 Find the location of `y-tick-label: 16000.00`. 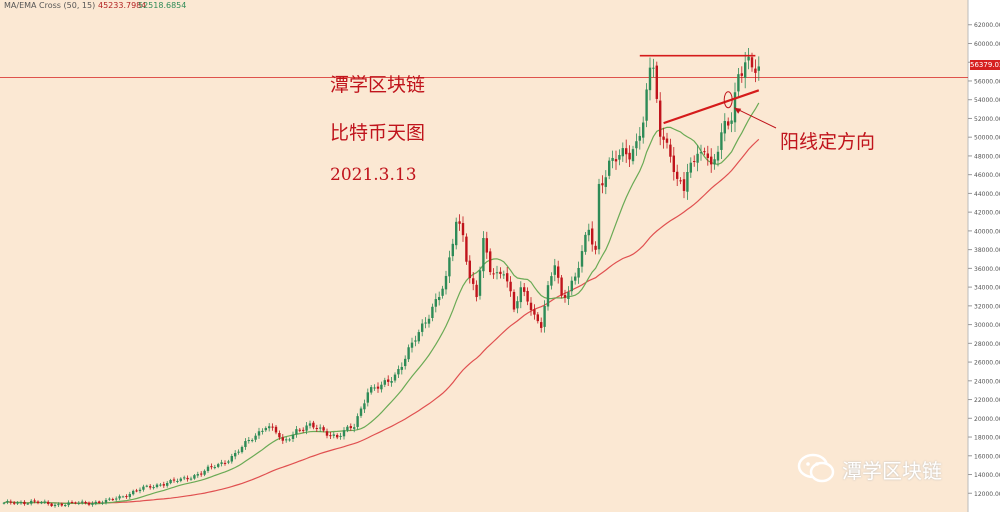

y-tick-label: 16000.00 is located at coordinates (987, 456).